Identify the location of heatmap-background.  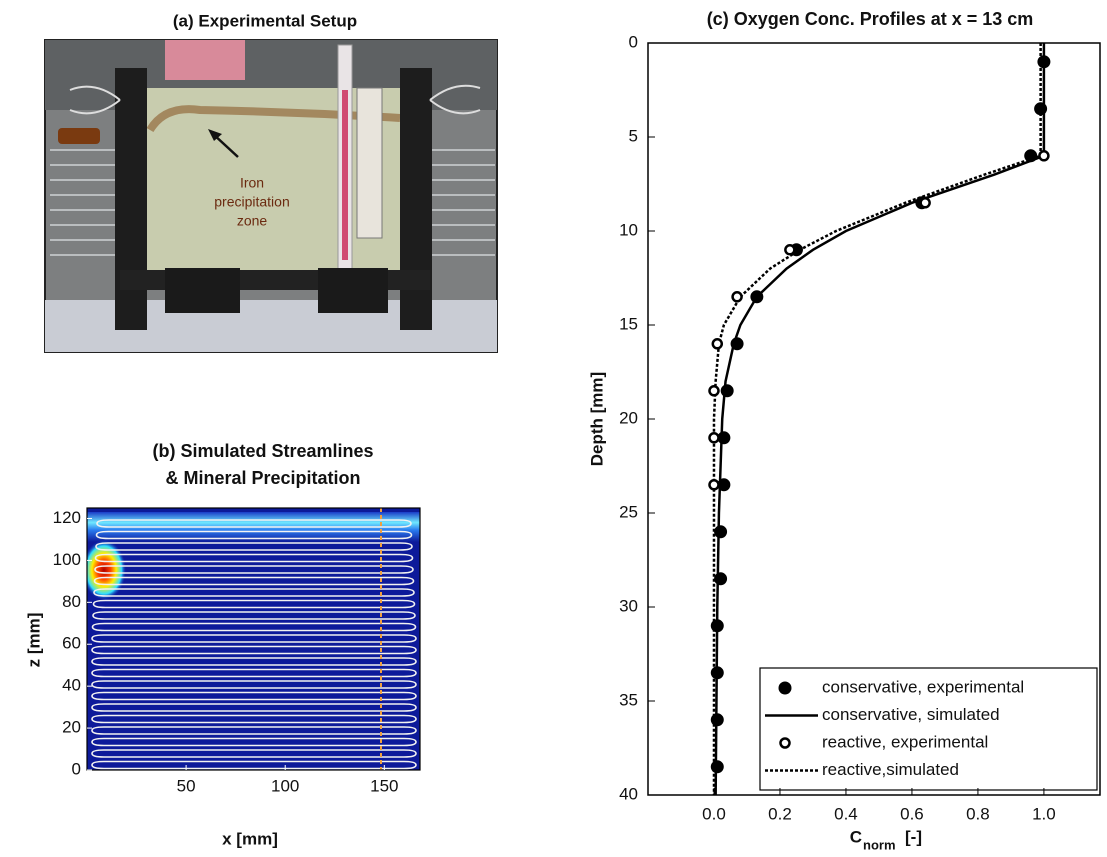
(253, 639).